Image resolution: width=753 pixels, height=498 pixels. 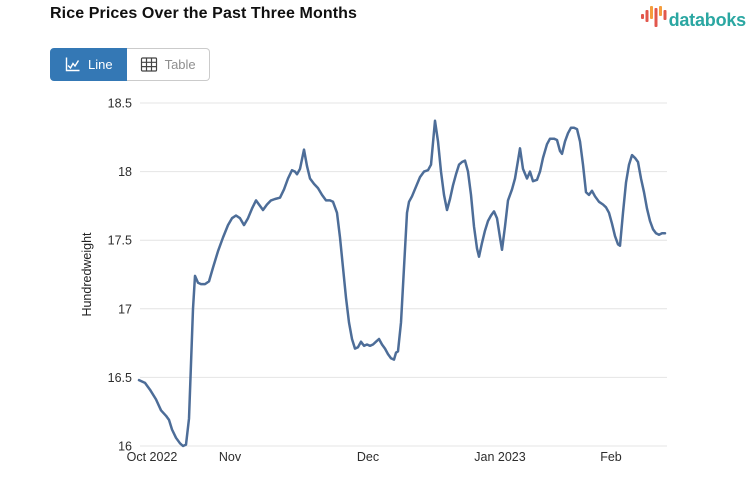 What do you see at coordinates (72, 64) in the screenshot?
I see `line-chart-icon` at bounding box center [72, 64].